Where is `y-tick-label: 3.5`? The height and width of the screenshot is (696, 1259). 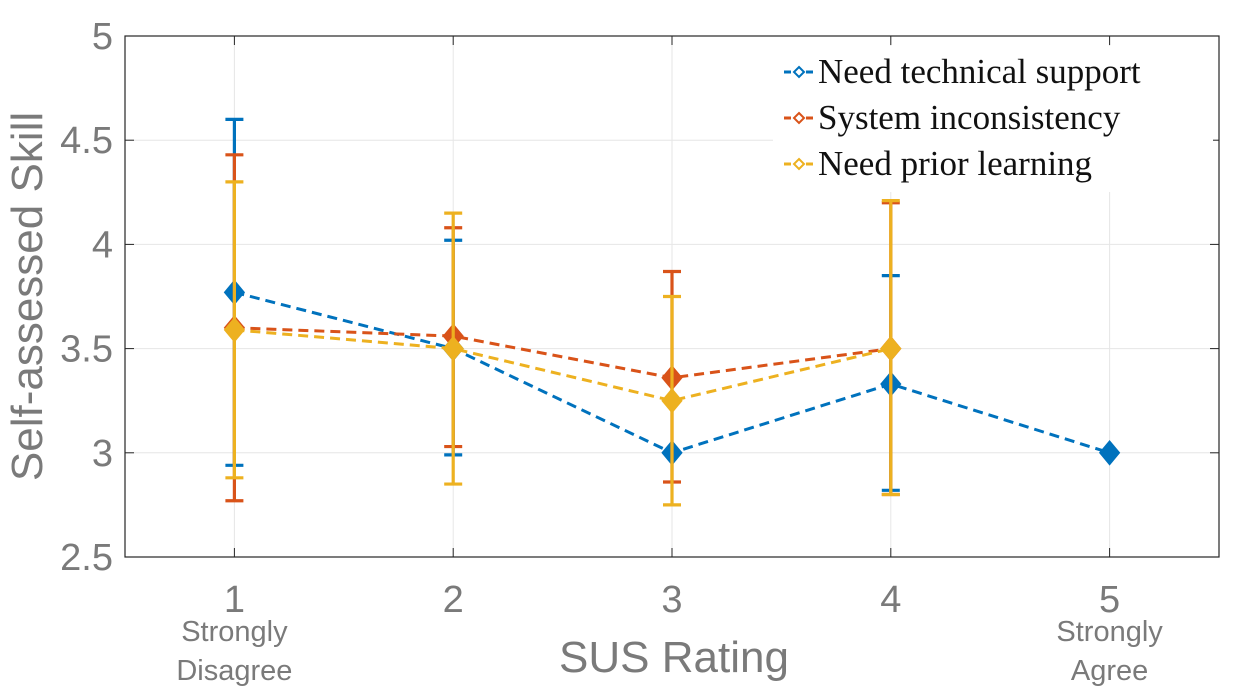
y-tick-label: 3.5 is located at coordinates (86, 350).